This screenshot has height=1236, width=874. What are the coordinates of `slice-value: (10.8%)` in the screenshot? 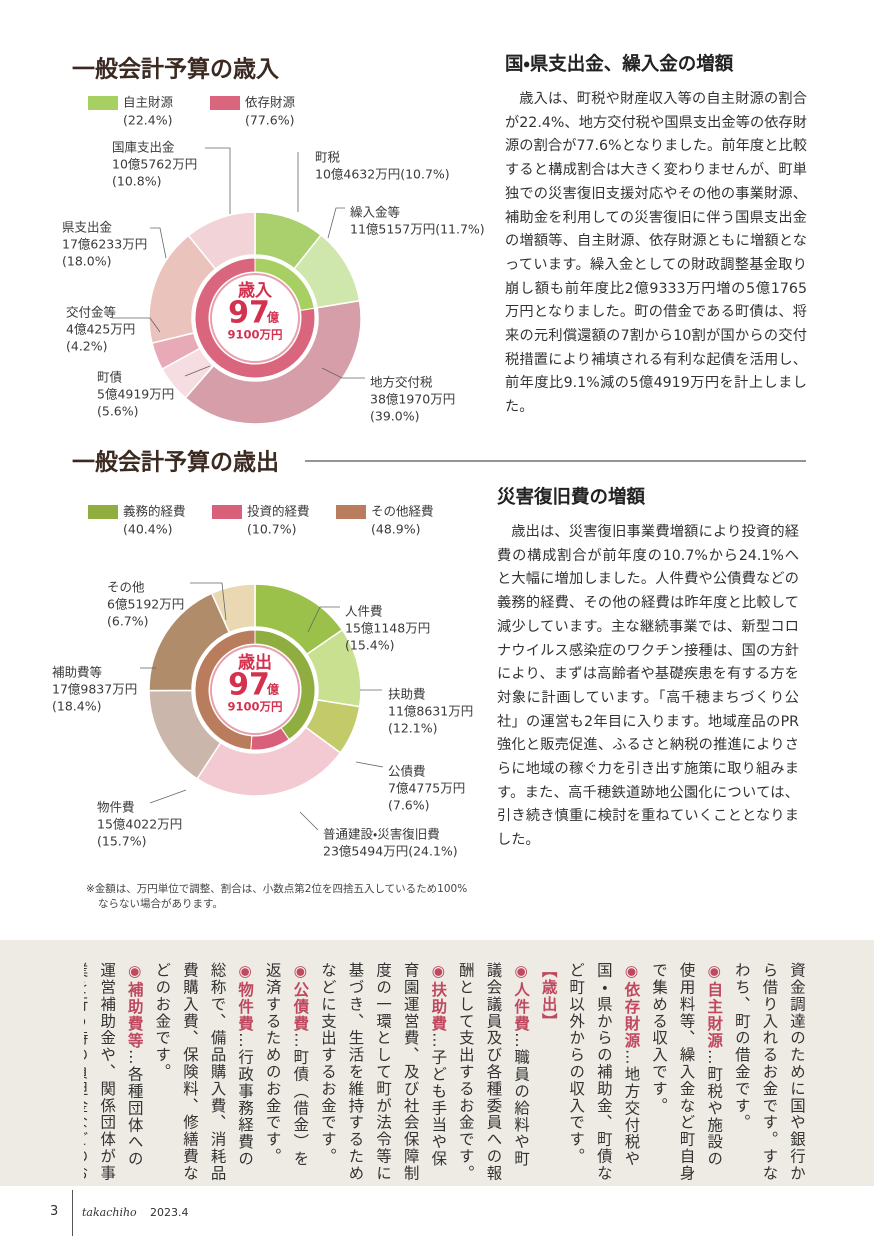 It's located at (136, 181).